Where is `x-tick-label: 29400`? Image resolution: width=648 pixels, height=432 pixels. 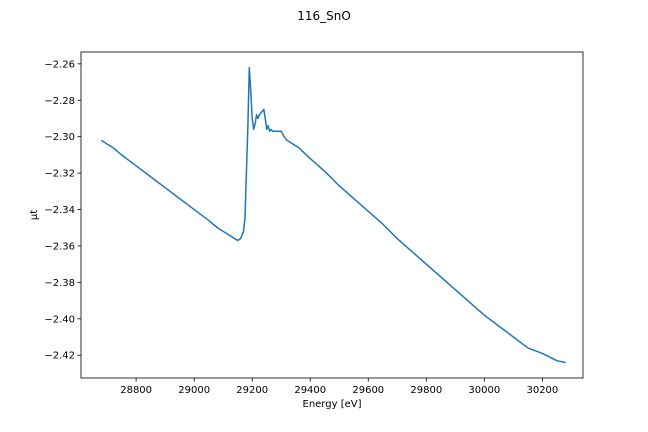
x-tick-label: 29400 is located at coordinates (310, 390).